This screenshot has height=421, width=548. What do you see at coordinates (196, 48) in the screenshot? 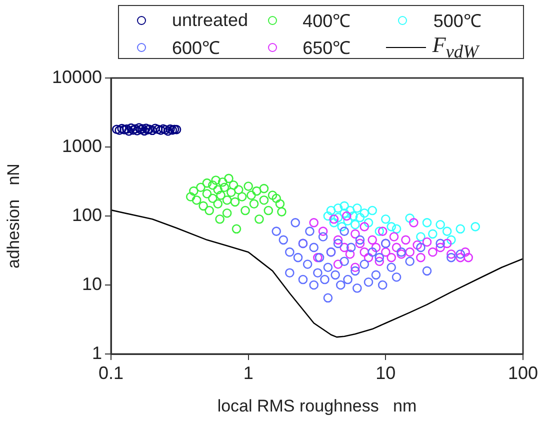
I see `legend-label: 600℃` at bounding box center [196, 48].